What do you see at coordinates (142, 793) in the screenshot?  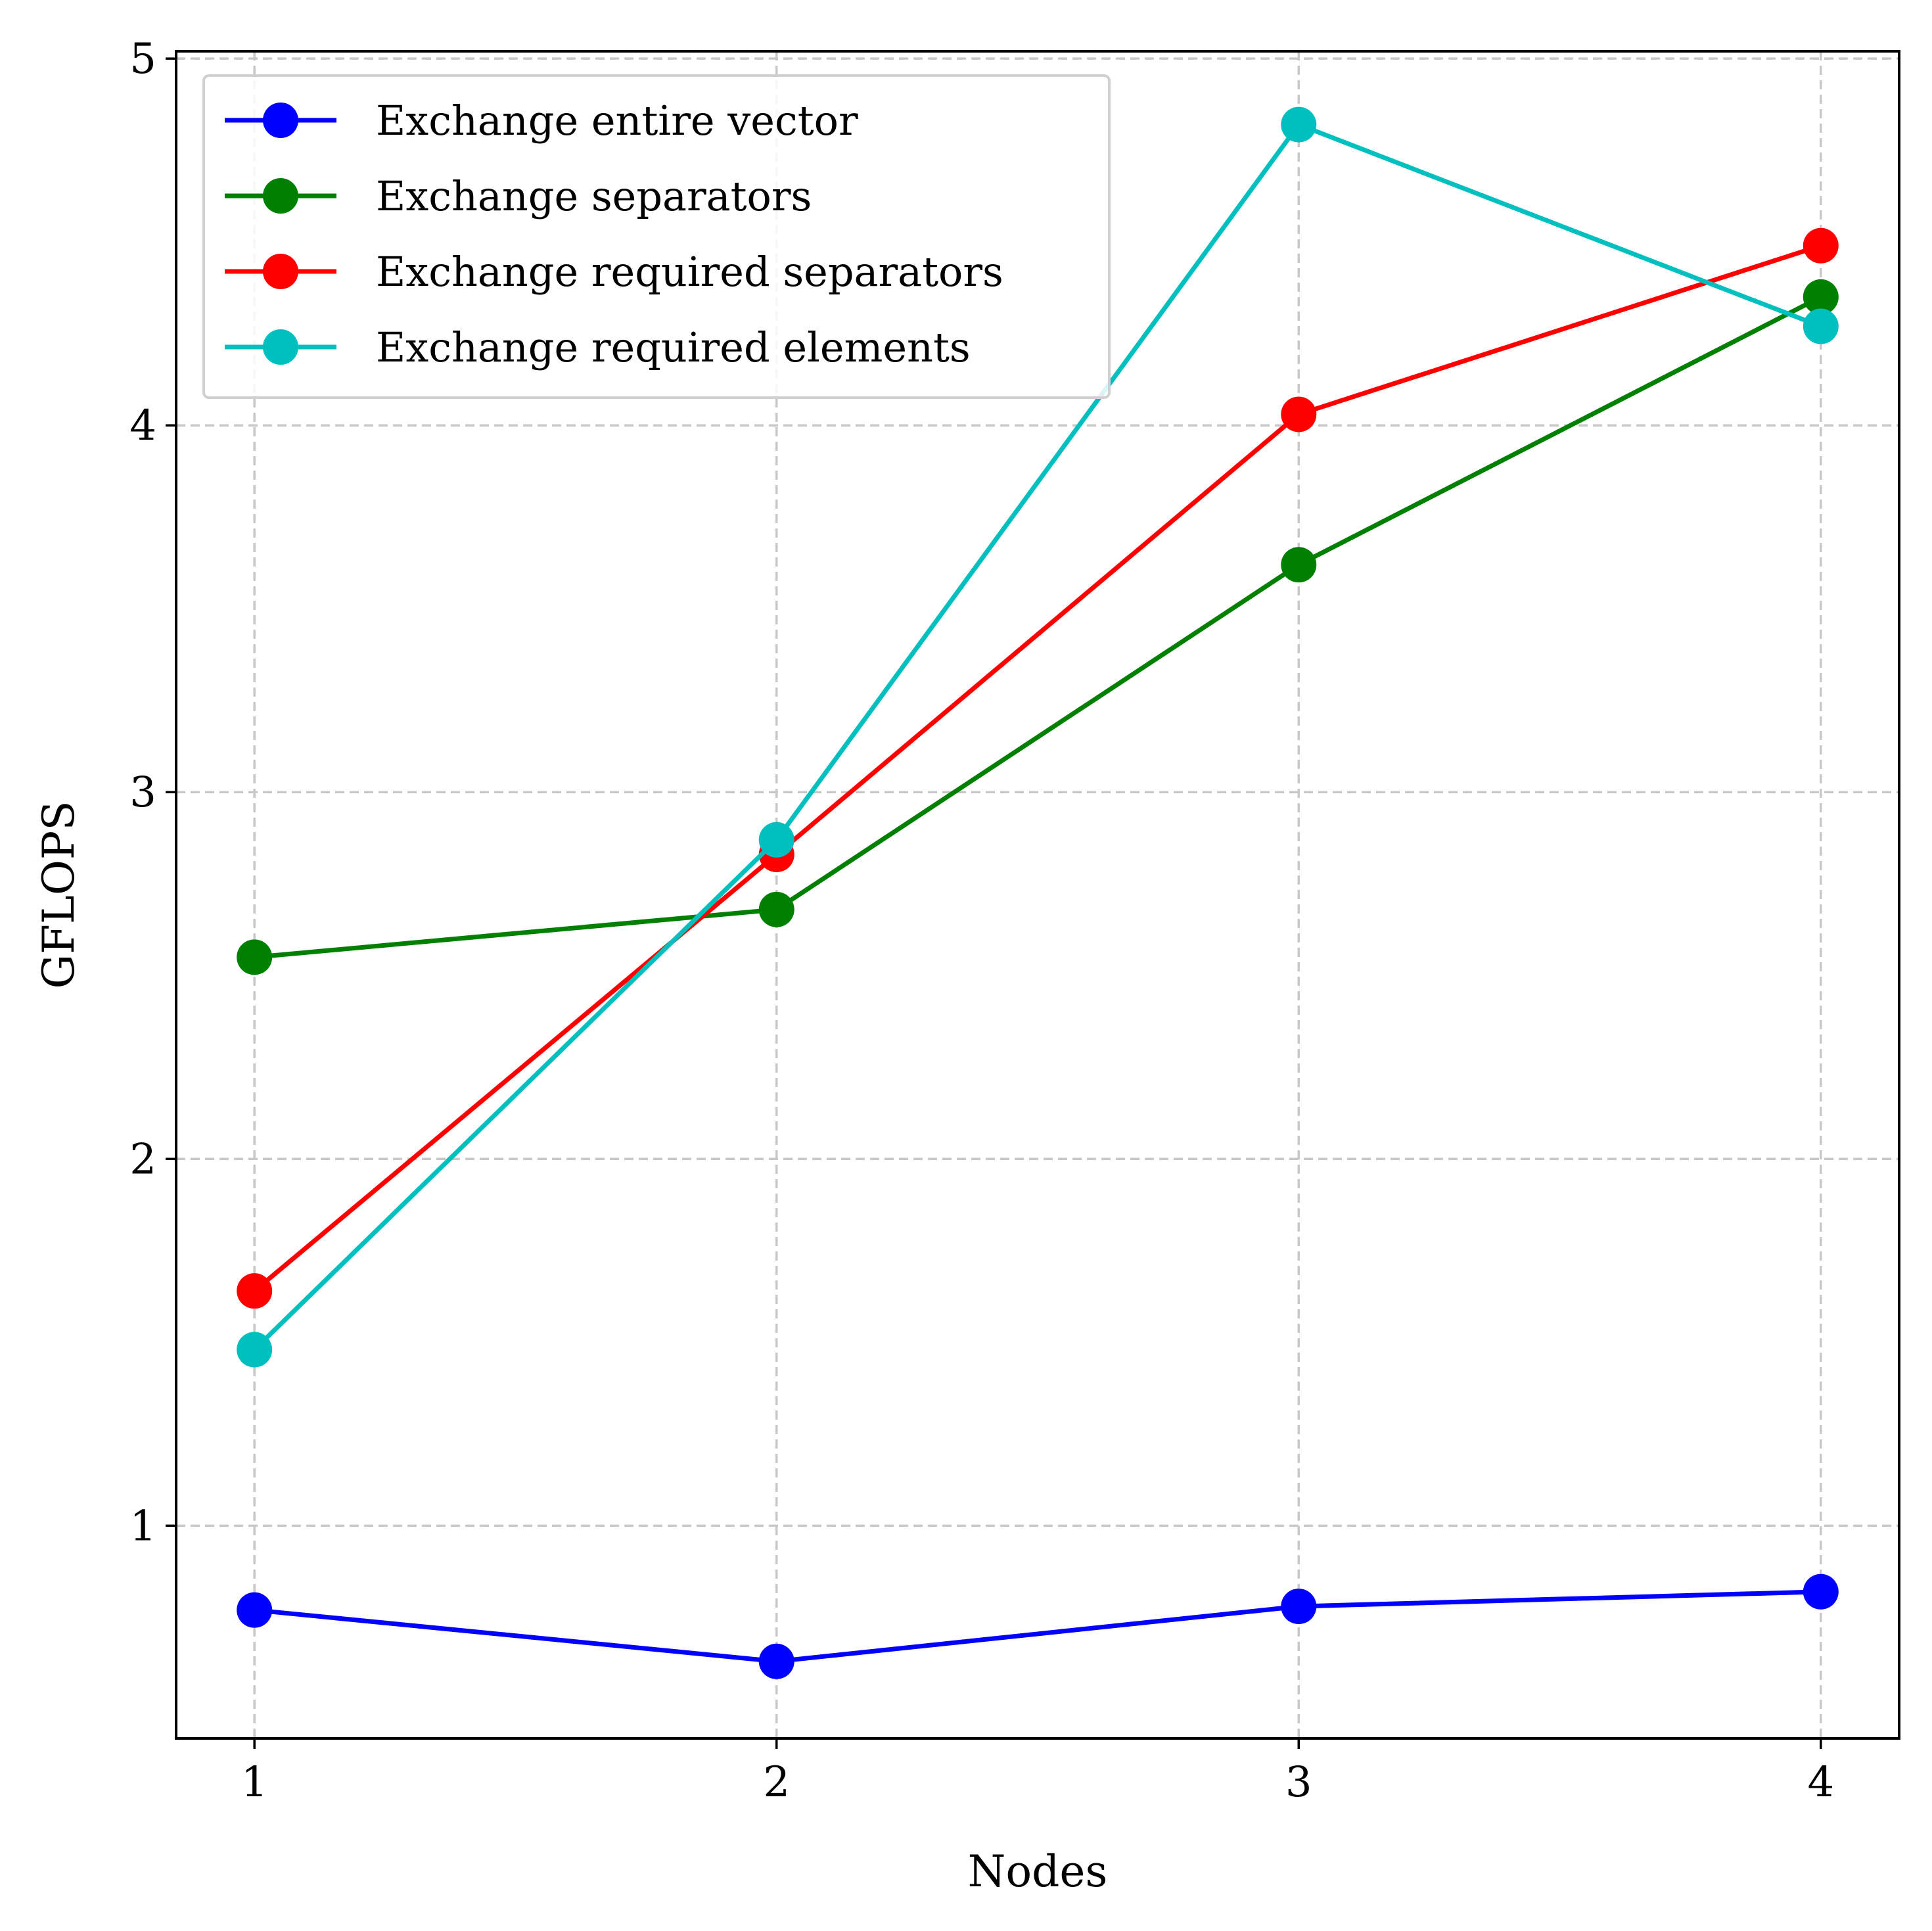 I see `y-tick-label: 3` at bounding box center [142, 793].